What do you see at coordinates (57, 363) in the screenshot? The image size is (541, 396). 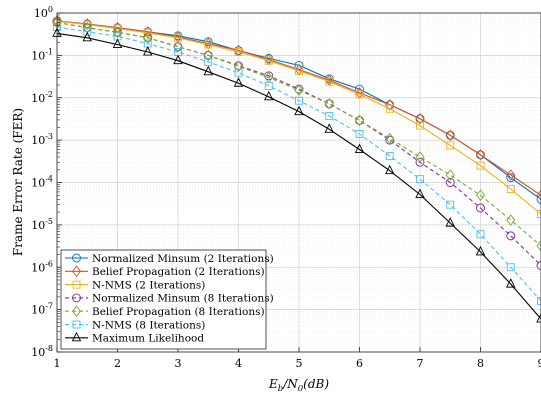 I see `x-tick-label: 1` at bounding box center [57, 363].